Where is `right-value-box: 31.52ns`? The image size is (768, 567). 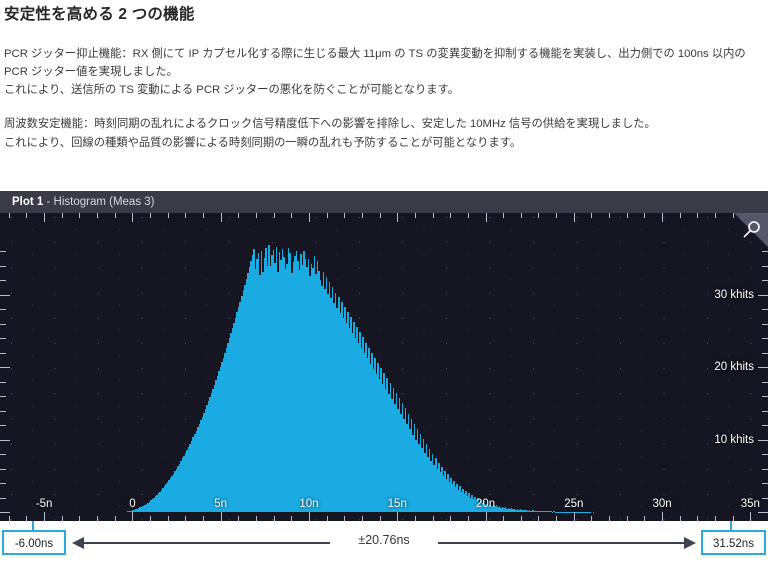 right-value-box: 31.52ns is located at coordinates (733, 542).